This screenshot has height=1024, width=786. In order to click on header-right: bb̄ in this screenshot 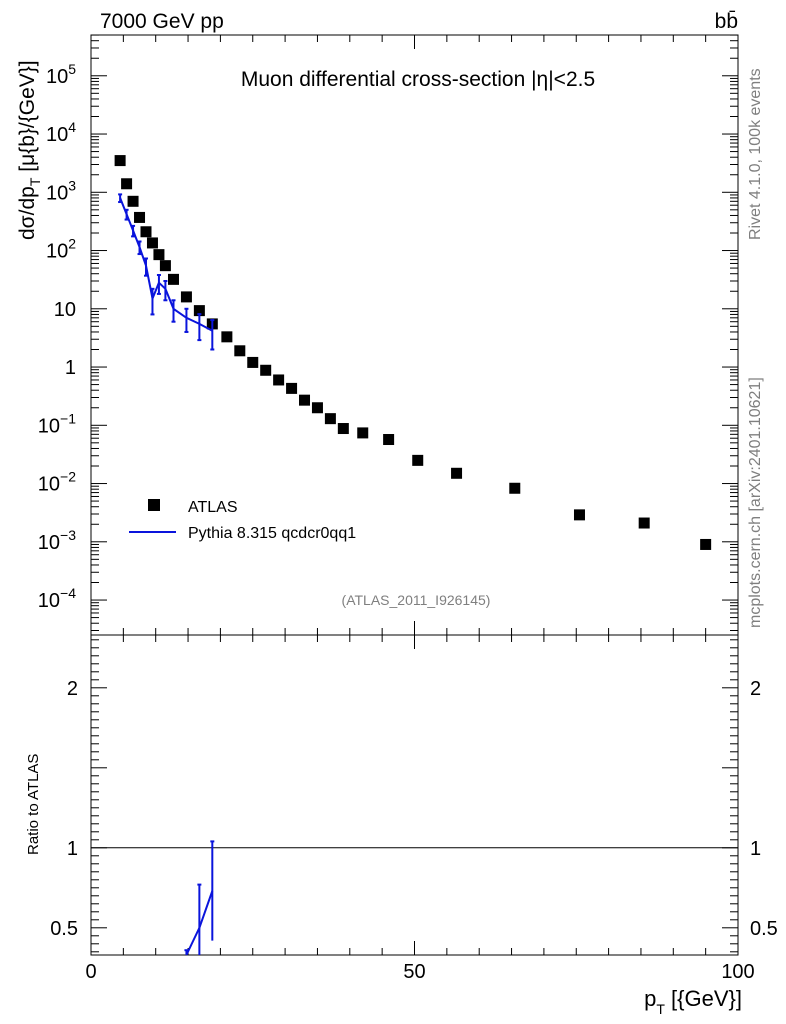, I will do `click(726, 21)`.